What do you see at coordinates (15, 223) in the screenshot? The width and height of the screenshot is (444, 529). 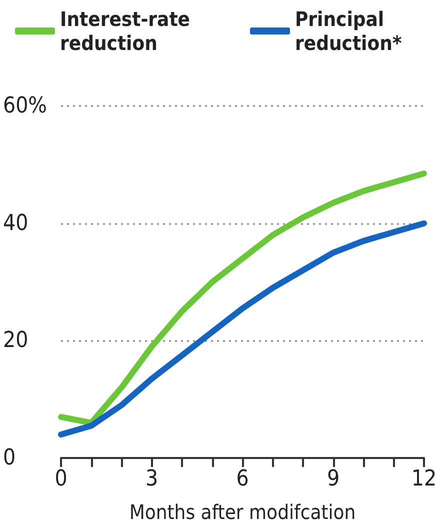 I see `y-tick-label: 40` at bounding box center [15, 223].